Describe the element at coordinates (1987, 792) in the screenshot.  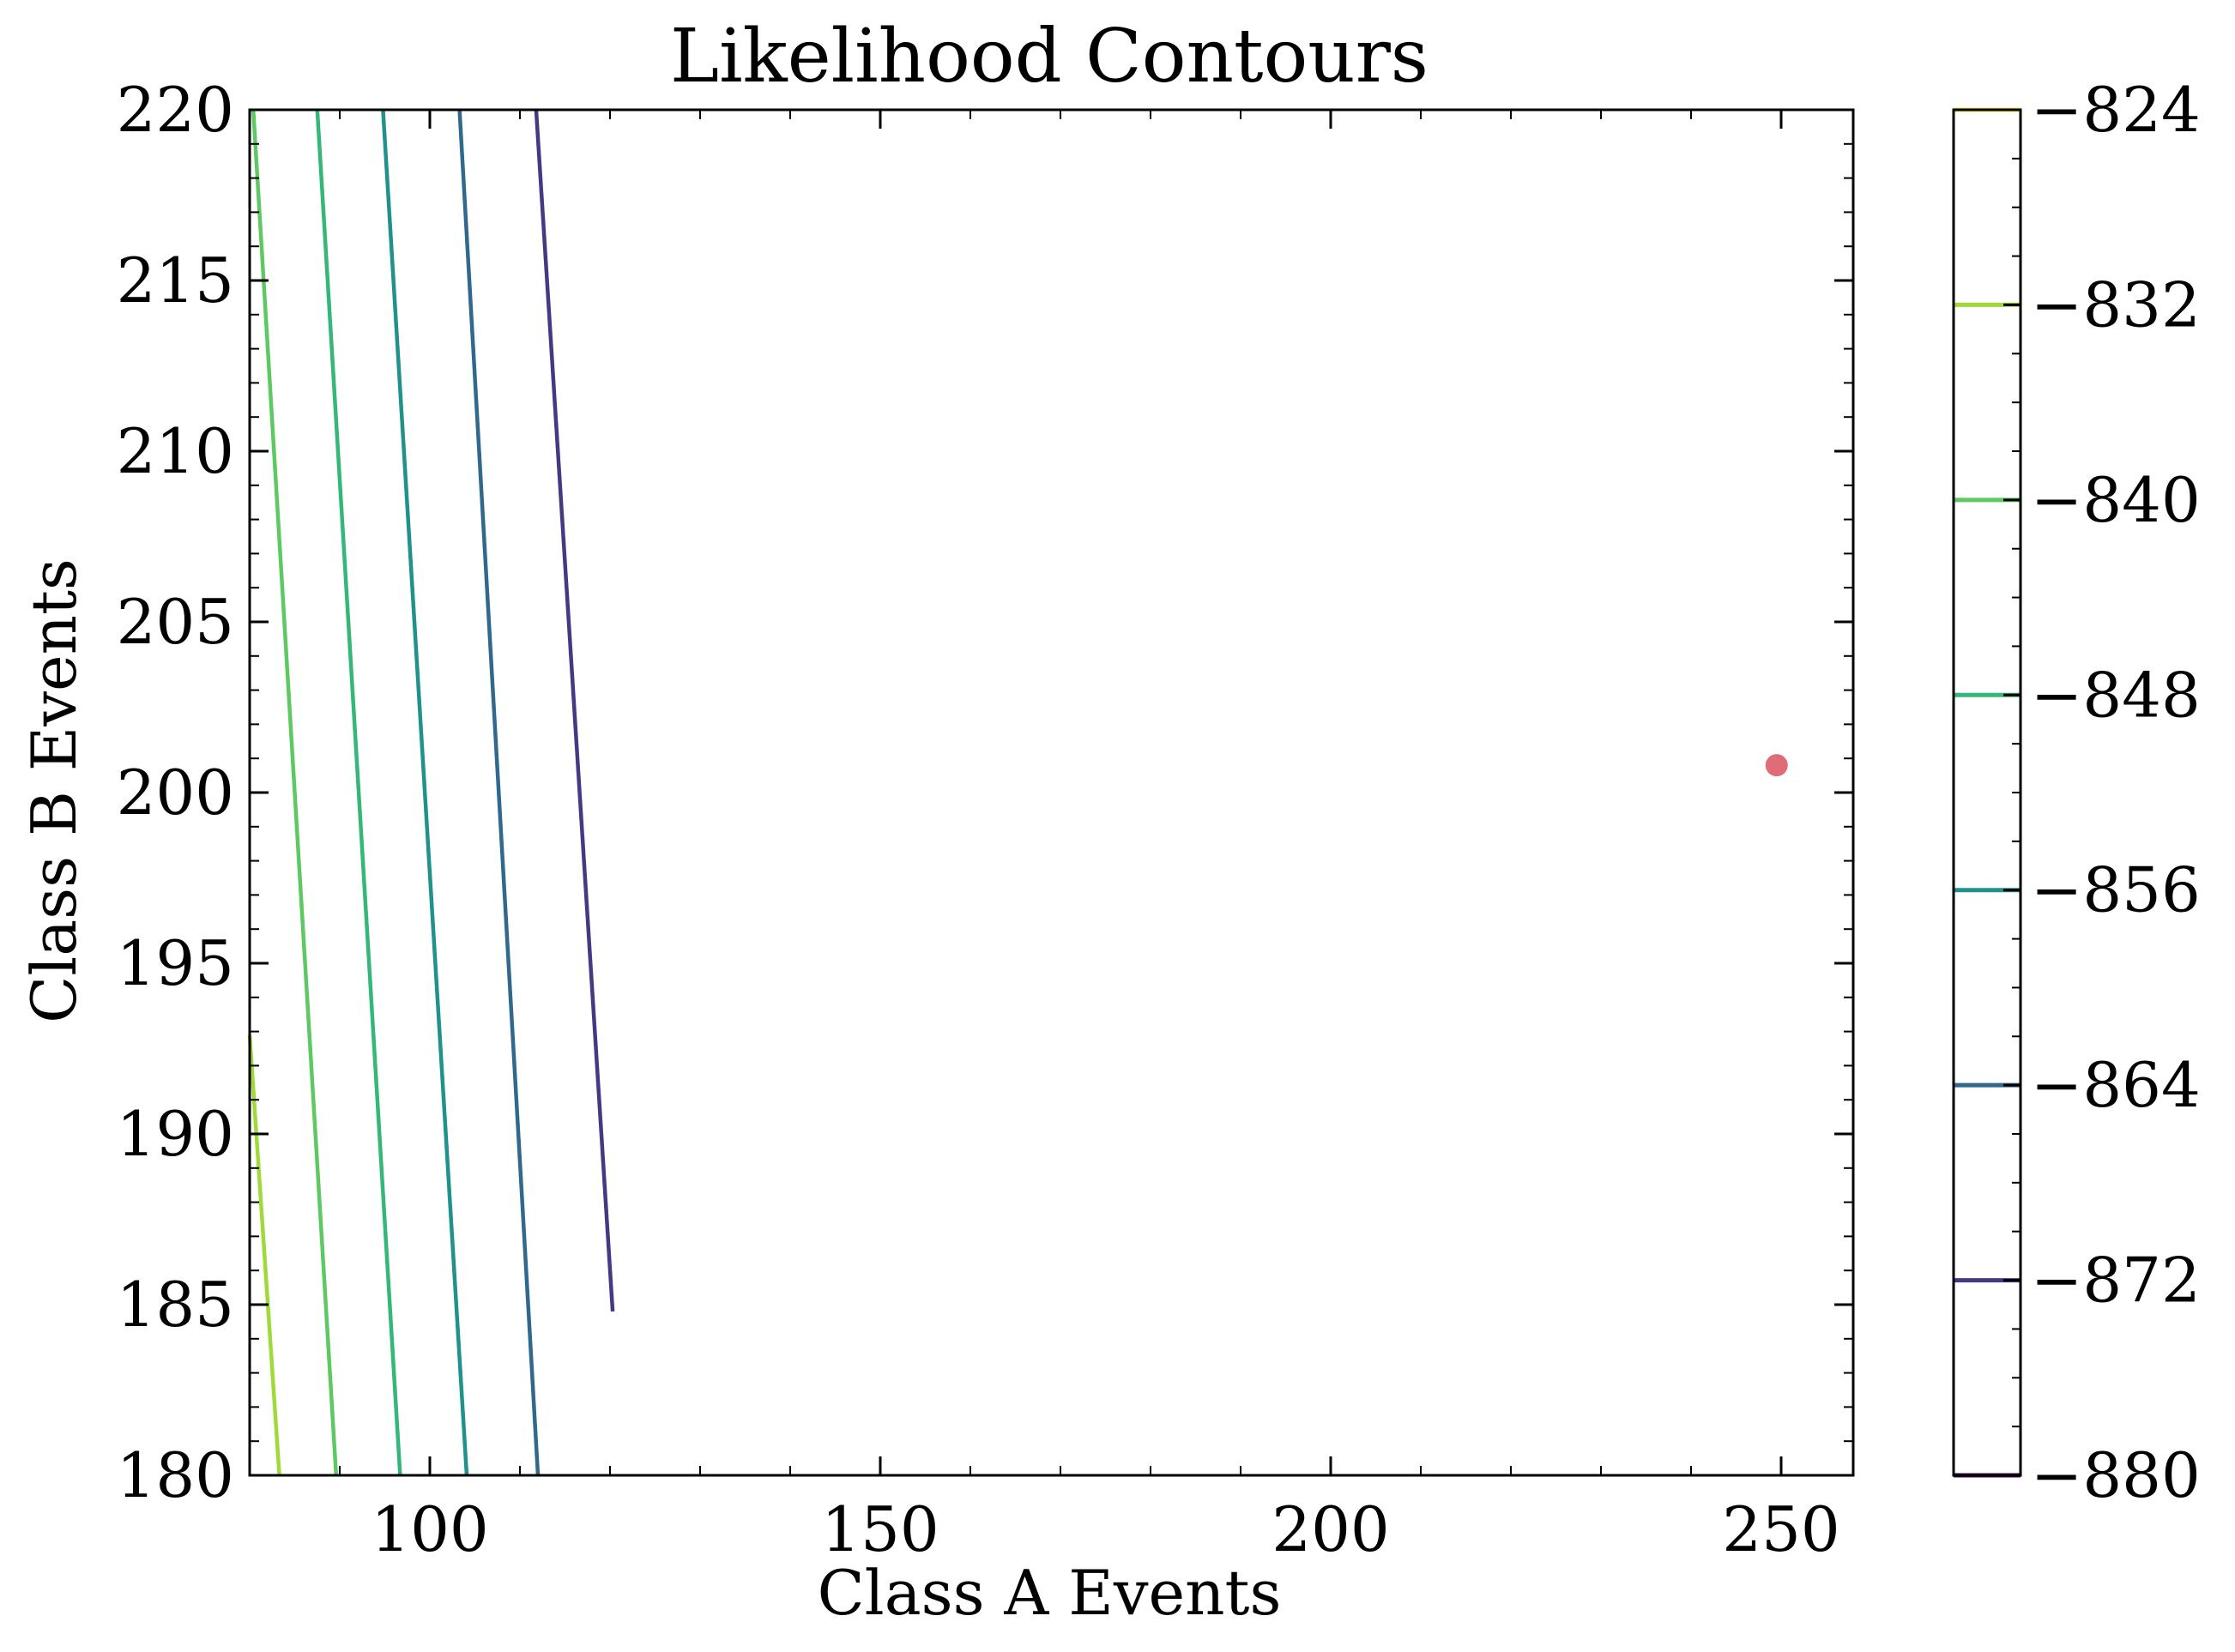
I see `colorbar-background` at that location.